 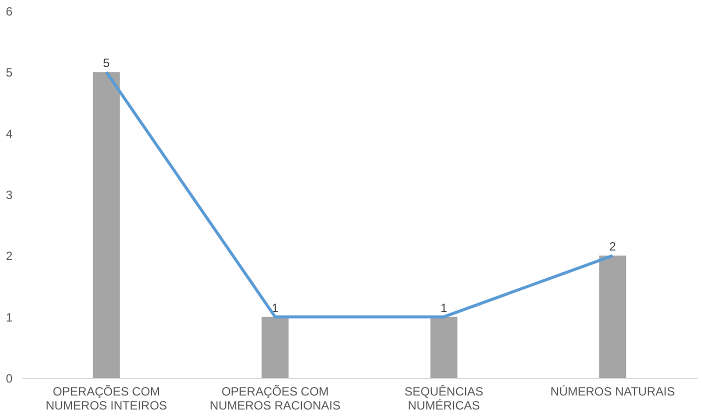 What do you see at coordinates (612, 247) in the screenshot?
I see `data-label: 2` at bounding box center [612, 247].